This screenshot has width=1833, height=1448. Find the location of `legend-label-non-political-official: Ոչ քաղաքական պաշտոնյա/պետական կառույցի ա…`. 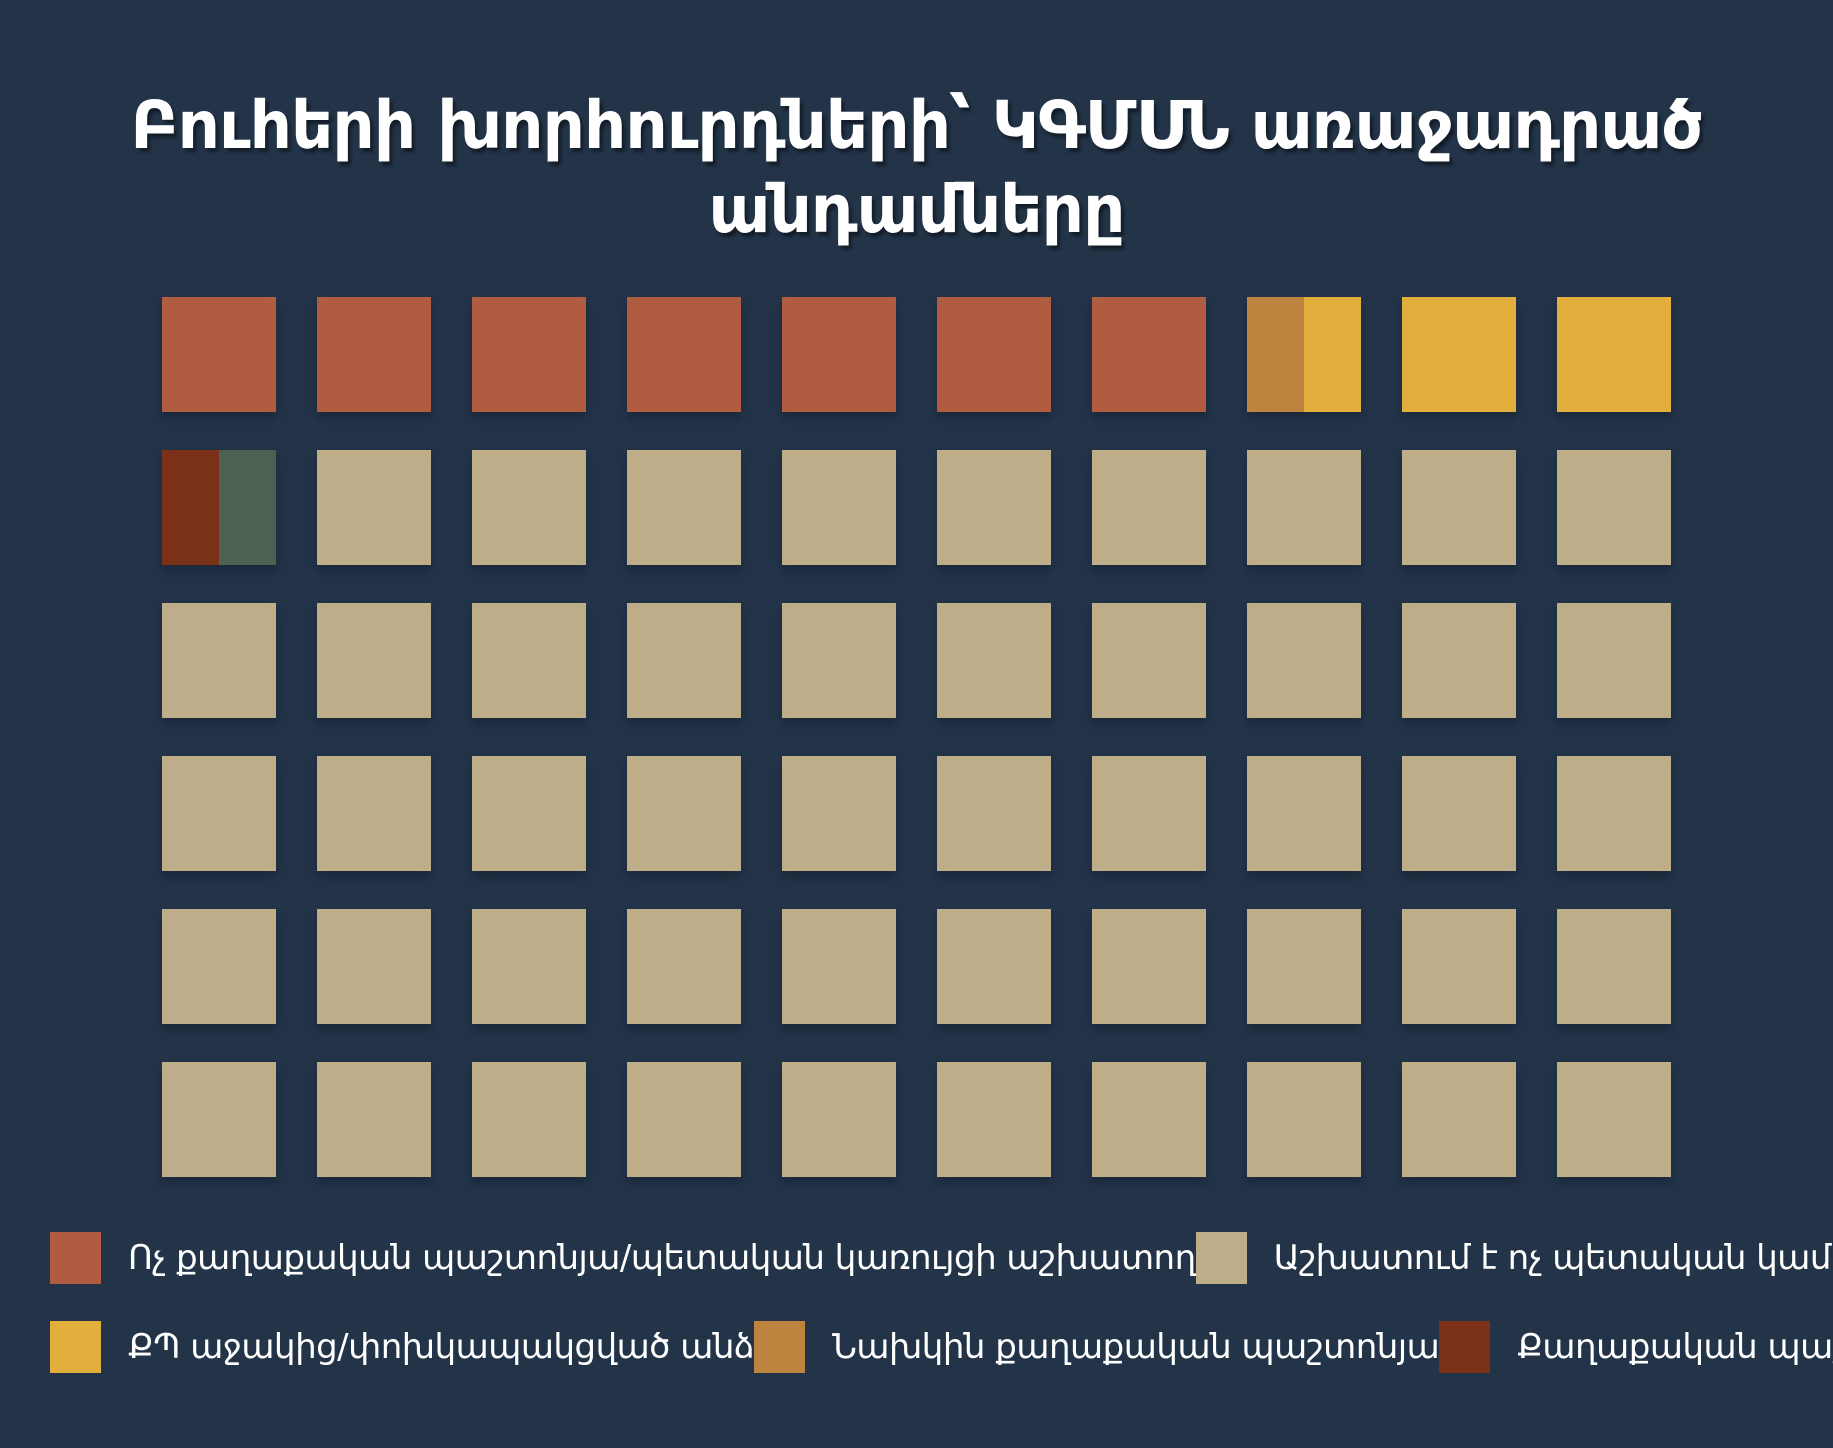

legend-label-non-political-official: Ոչ քաղաքական պաշտոնյա/պետական կառույցի ա… is located at coordinates (662, 1258).